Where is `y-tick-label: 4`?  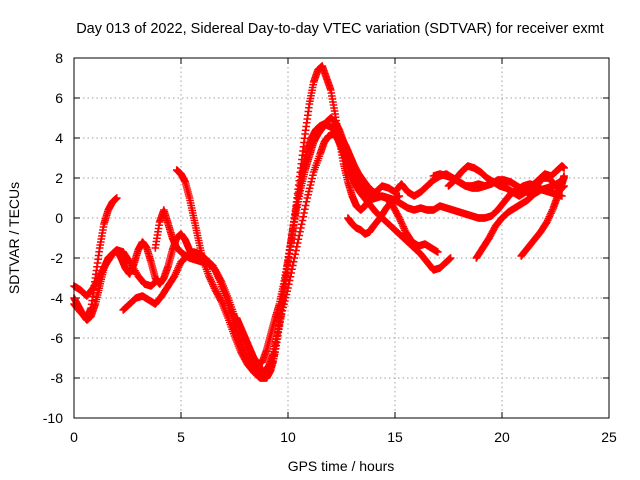
y-tick-label: 4 is located at coordinates (59, 138).